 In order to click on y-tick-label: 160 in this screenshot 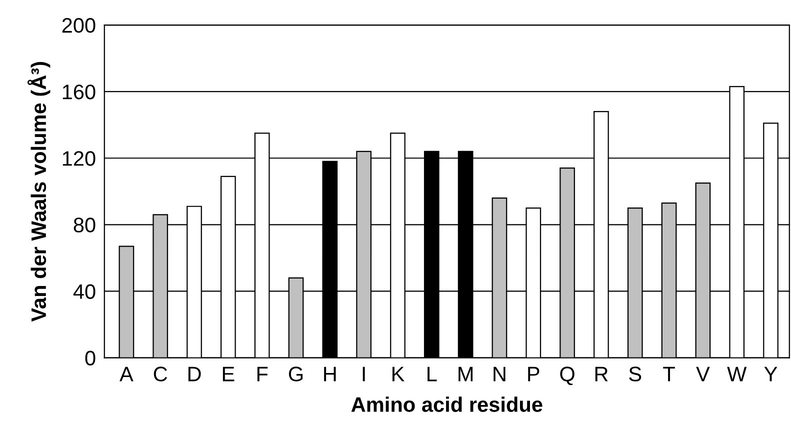, I will do `click(79, 92)`.